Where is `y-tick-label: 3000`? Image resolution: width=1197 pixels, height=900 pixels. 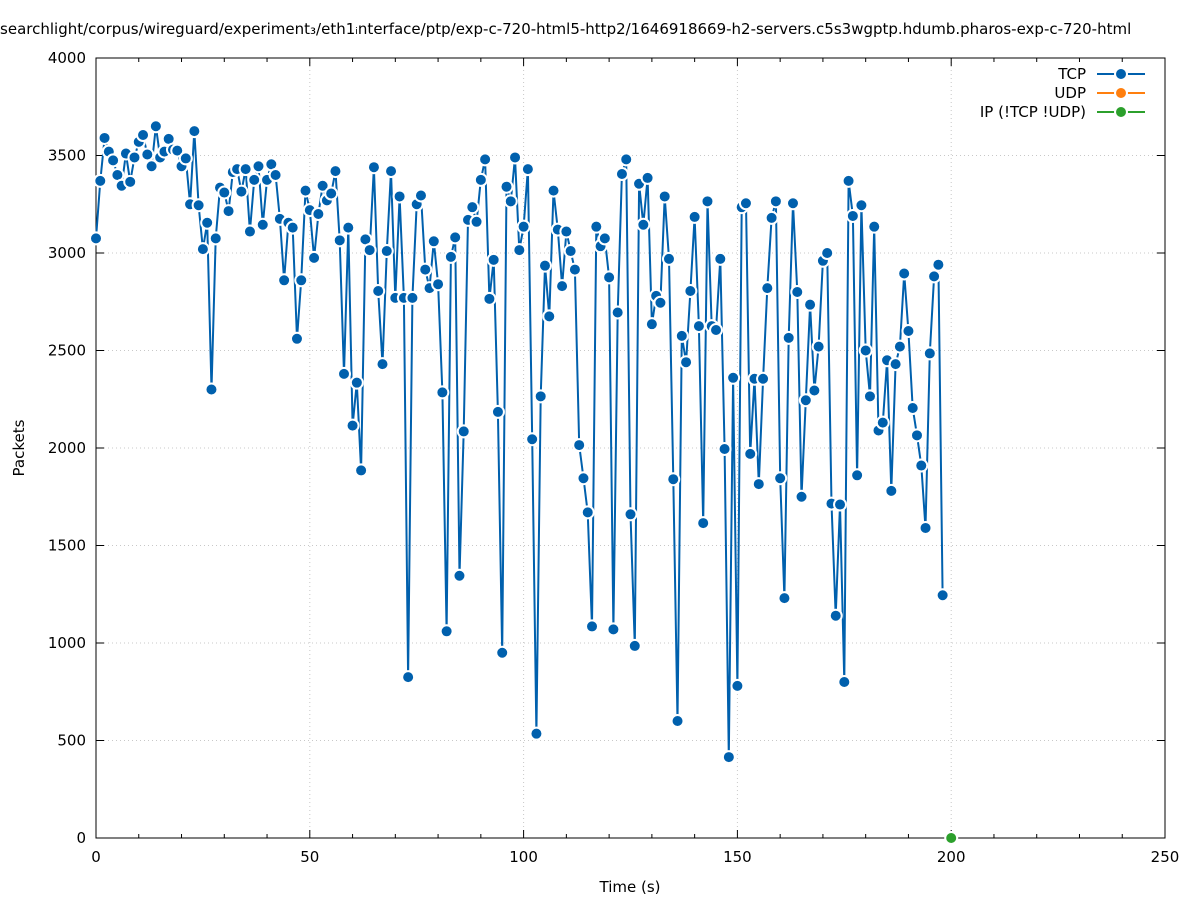
y-tick-label: 3000 is located at coordinates (67, 253).